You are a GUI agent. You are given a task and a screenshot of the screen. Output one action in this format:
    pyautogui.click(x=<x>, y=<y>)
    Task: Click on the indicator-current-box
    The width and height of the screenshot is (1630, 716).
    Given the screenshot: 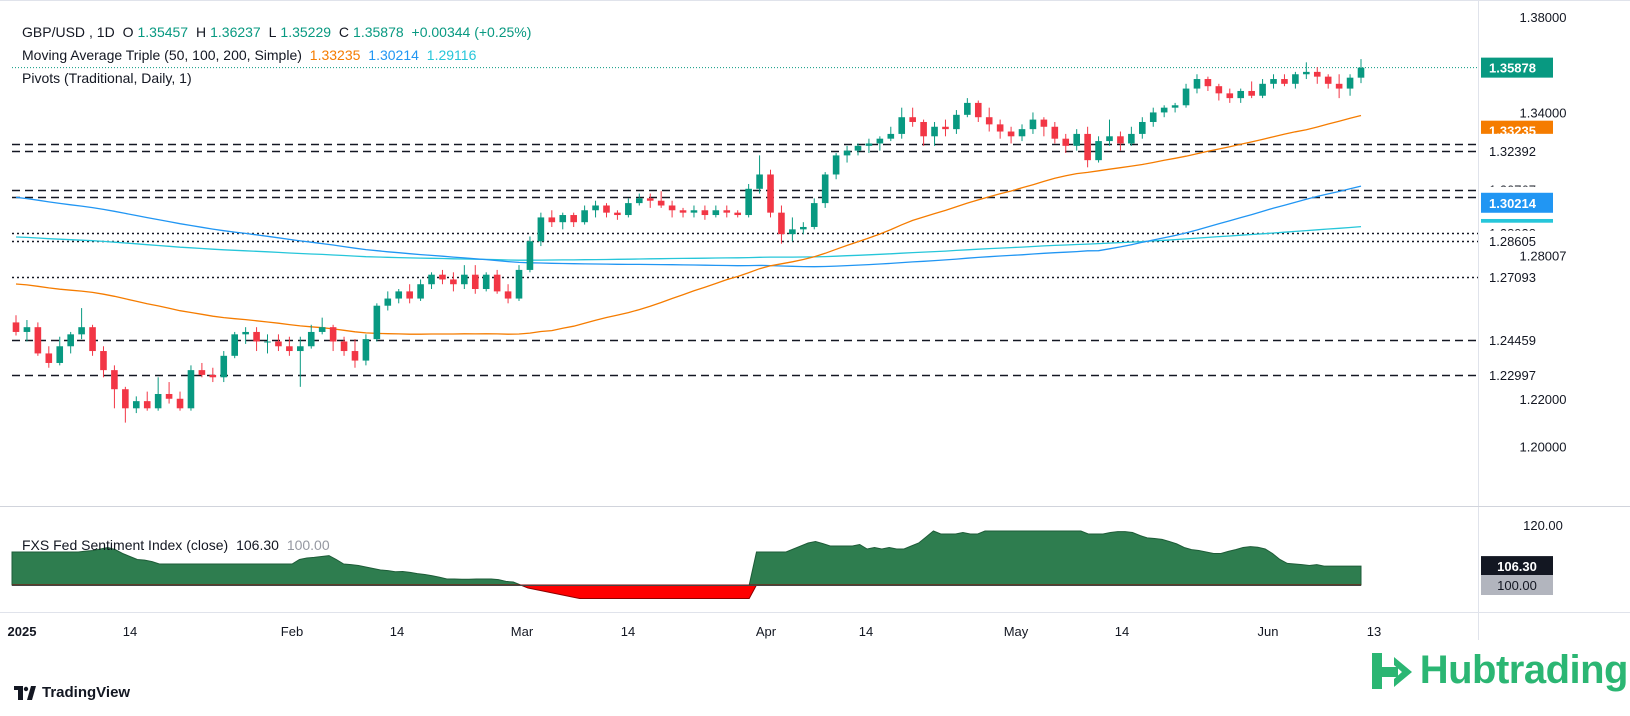 What is the action you would take?
    pyautogui.click(x=1517, y=566)
    